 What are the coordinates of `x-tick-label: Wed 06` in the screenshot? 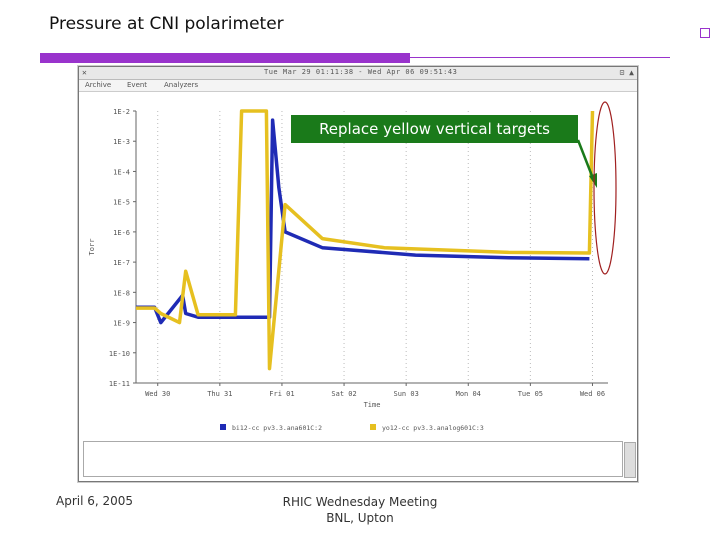 It's located at (592, 394).